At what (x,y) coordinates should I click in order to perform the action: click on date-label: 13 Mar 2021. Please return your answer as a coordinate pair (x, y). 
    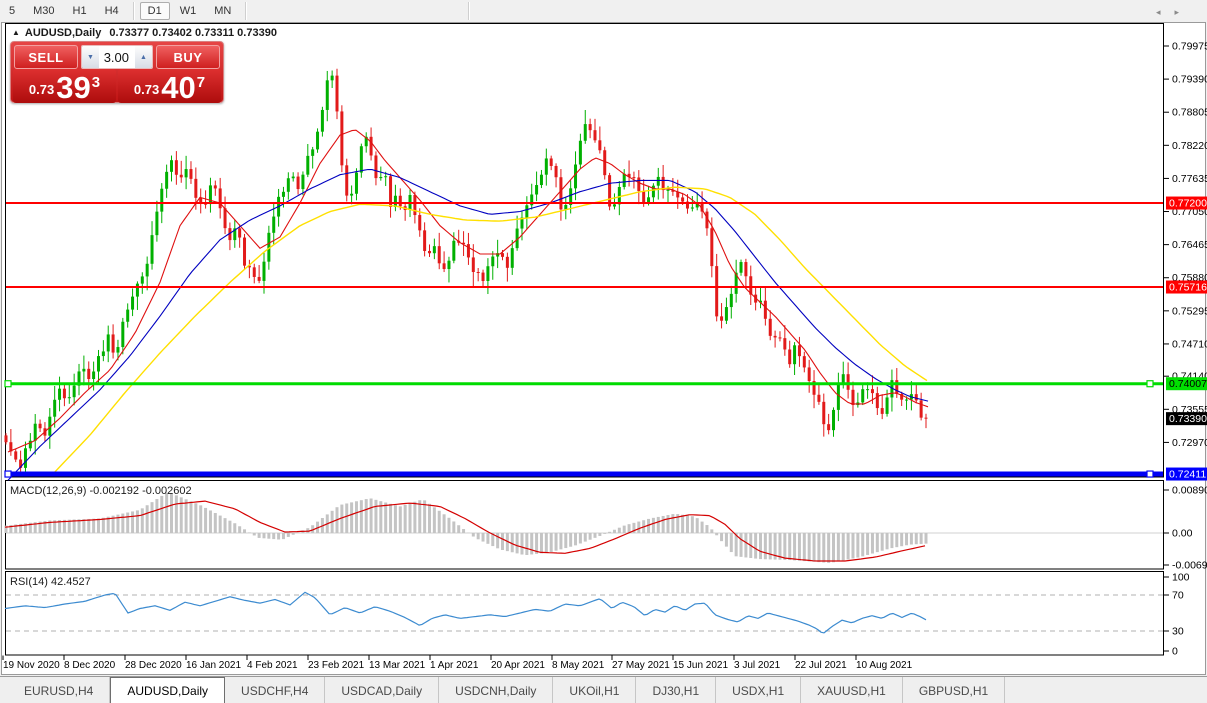
    Looking at the image, I should click on (397, 665).